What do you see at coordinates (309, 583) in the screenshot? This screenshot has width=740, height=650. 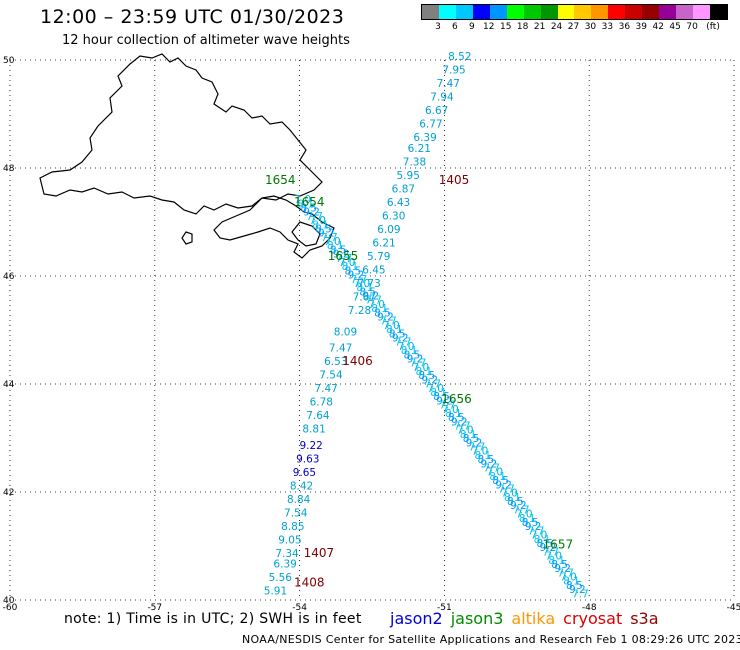 I see `pass-number: 1408` at bounding box center [309, 583].